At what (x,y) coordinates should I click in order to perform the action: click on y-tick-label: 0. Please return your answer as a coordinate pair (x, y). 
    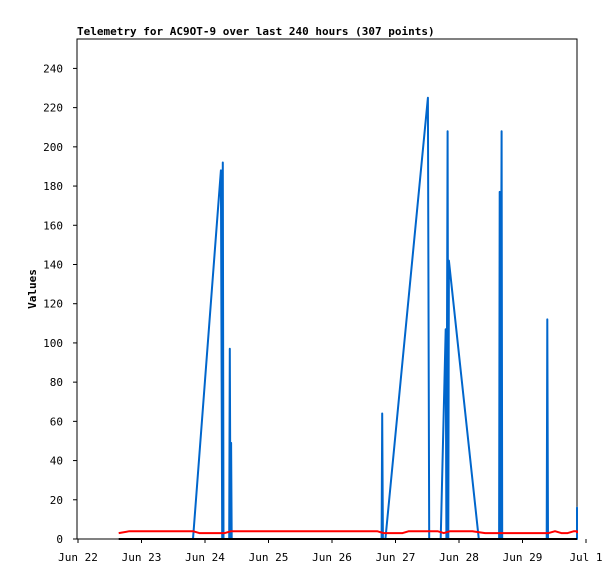
    Looking at the image, I should click on (59, 539).